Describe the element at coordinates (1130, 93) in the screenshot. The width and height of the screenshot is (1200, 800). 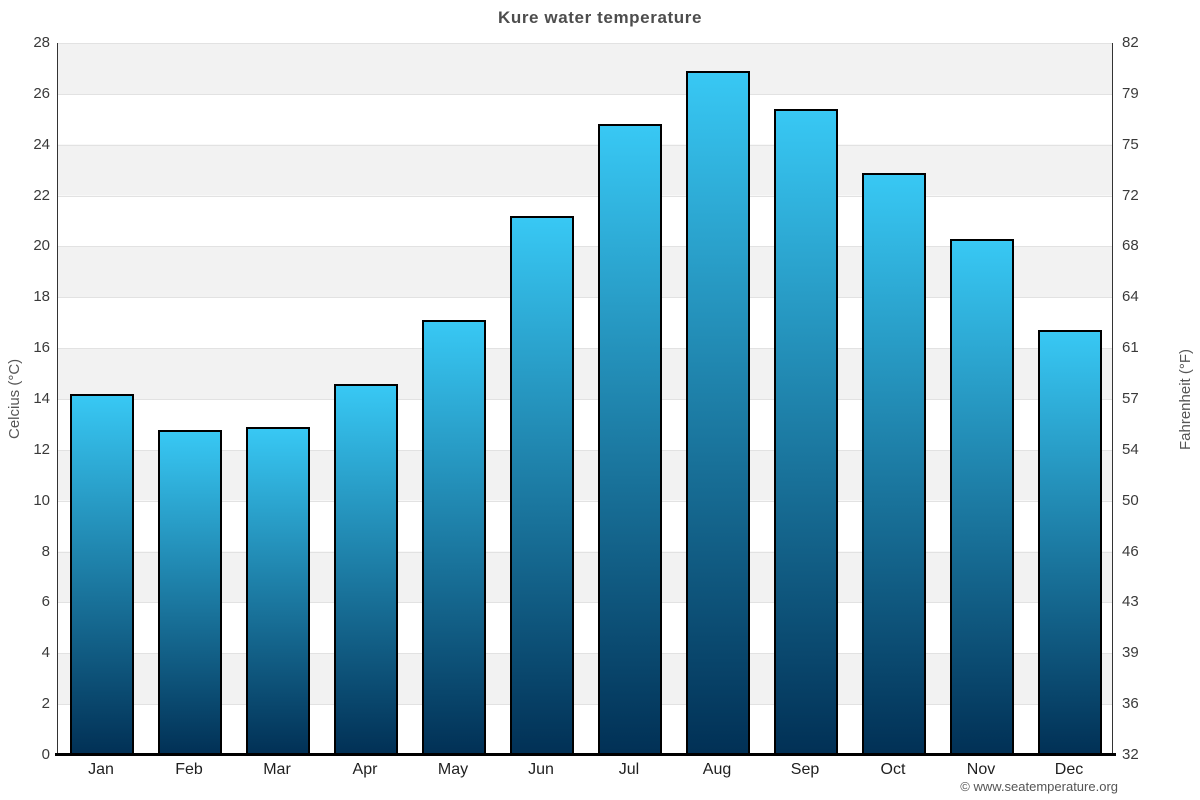
I see `y-tick-fahrenheit-79: 79` at that location.